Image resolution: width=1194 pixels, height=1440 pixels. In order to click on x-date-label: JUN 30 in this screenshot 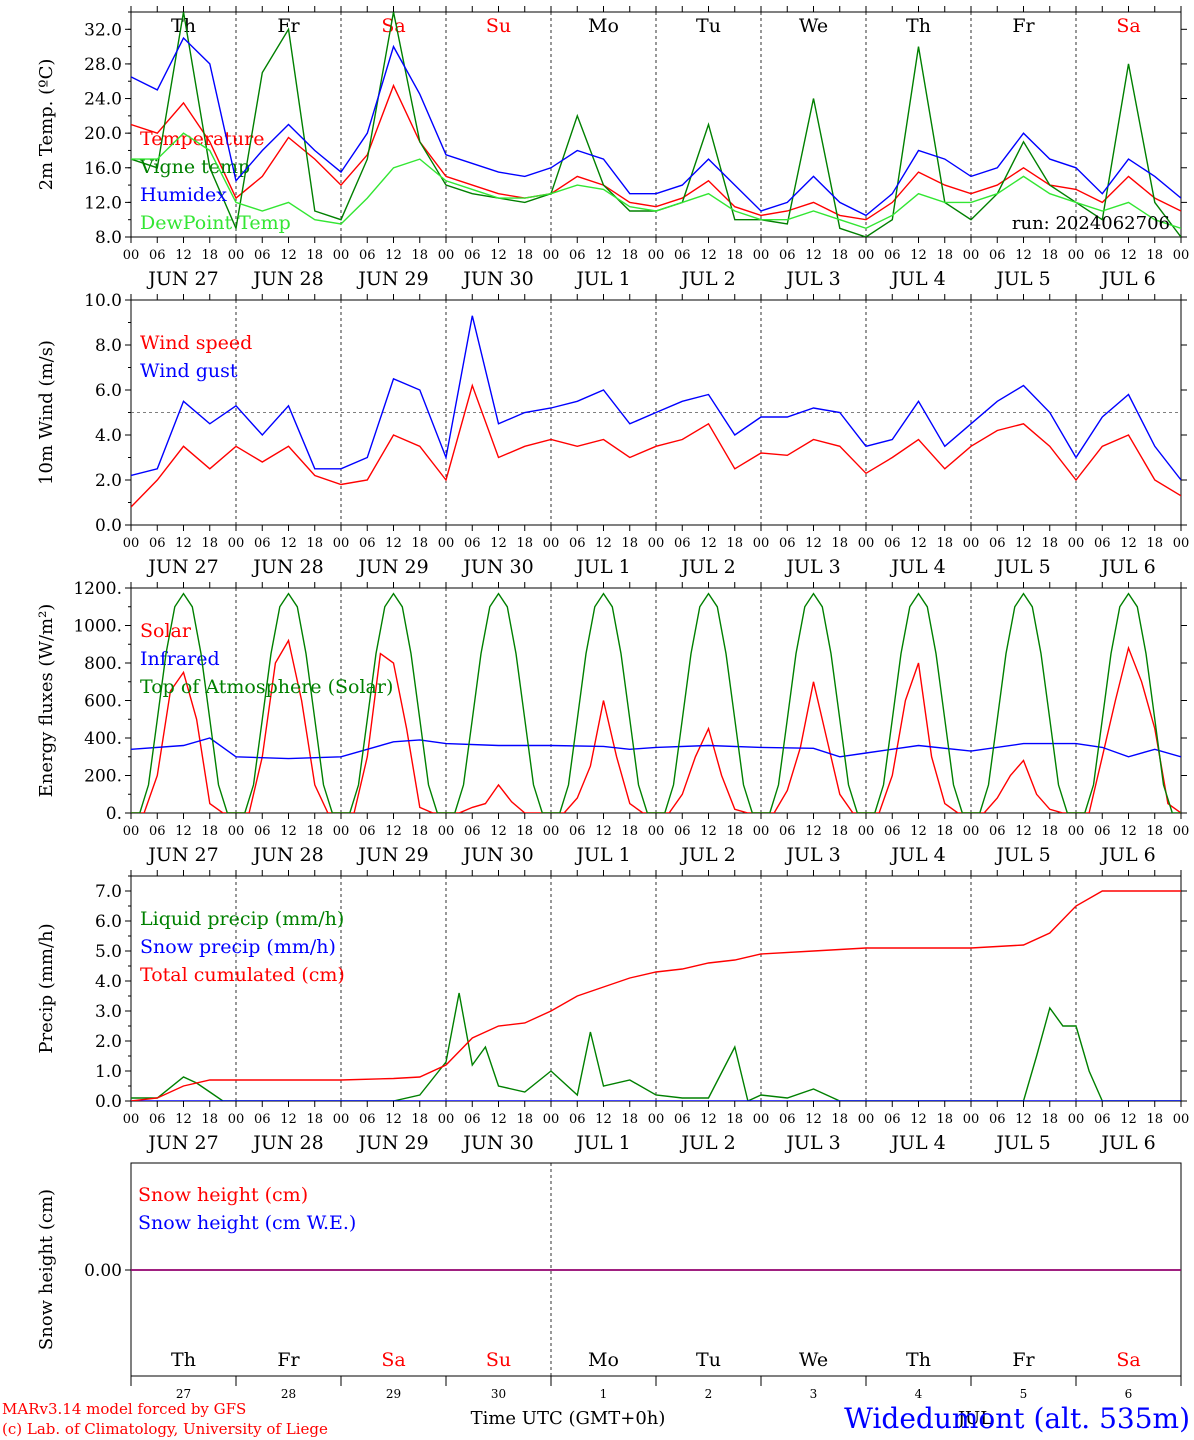, I will do `click(497, 1143)`.